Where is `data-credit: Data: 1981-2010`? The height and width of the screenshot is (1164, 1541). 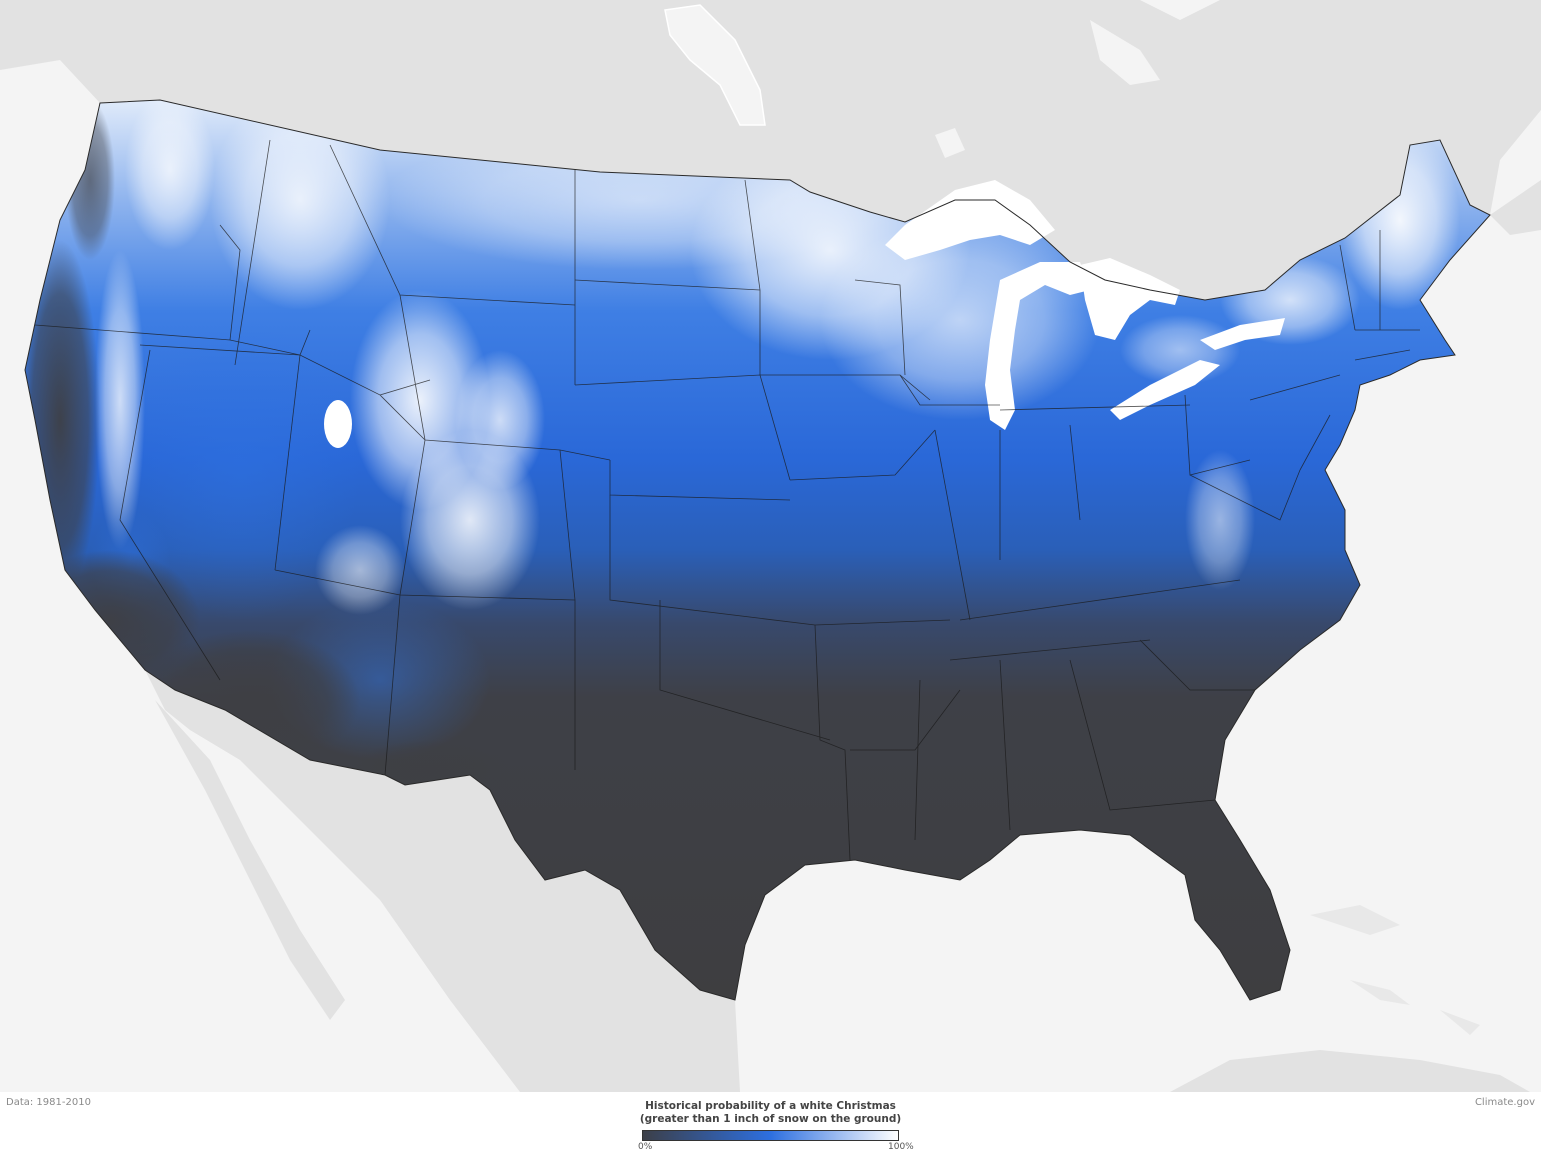
data-credit: Data: 1981-2010 is located at coordinates (48, 1102).